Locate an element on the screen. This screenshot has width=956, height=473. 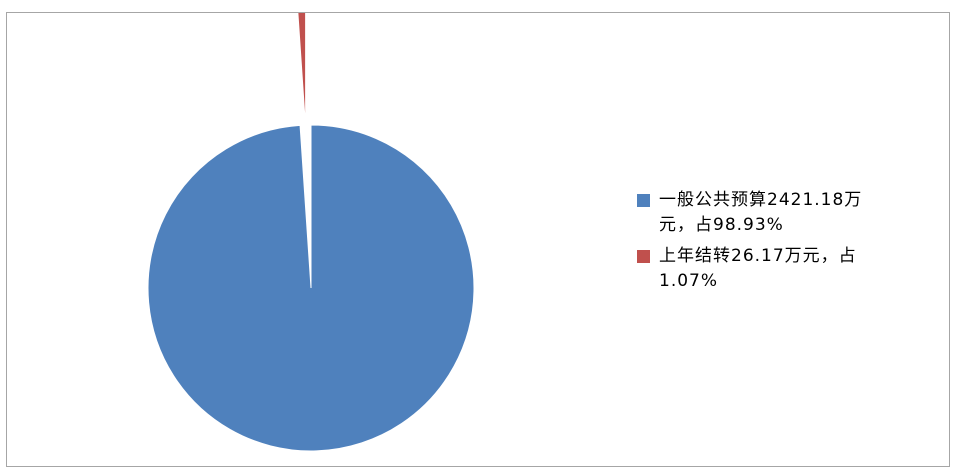
legend-swatch-general-budget is located at coordinates (643, 200).